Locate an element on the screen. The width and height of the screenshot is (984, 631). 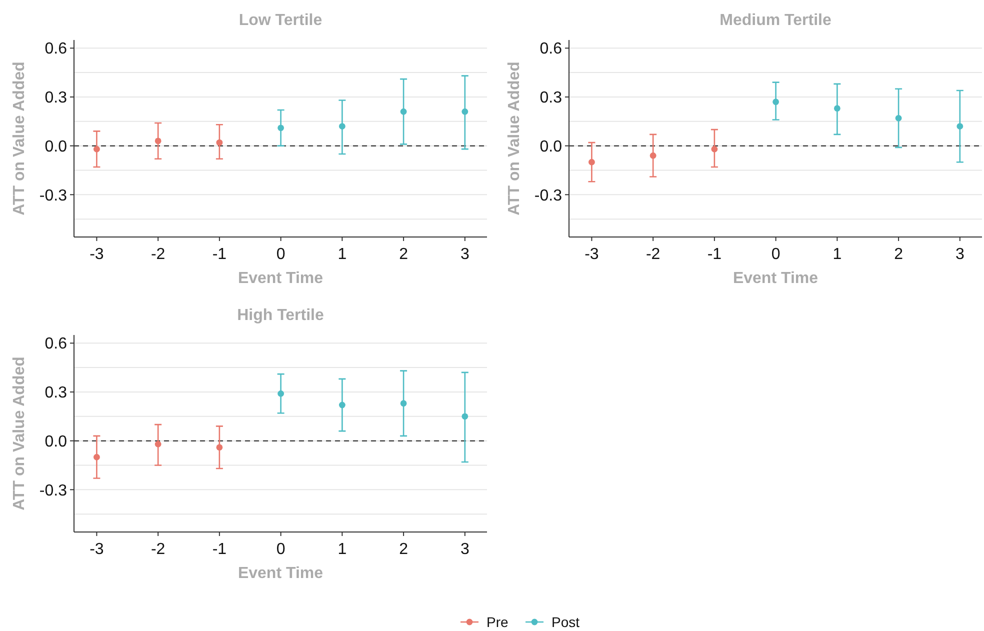
legend-label: Pre is located at coordinates (497, 622).